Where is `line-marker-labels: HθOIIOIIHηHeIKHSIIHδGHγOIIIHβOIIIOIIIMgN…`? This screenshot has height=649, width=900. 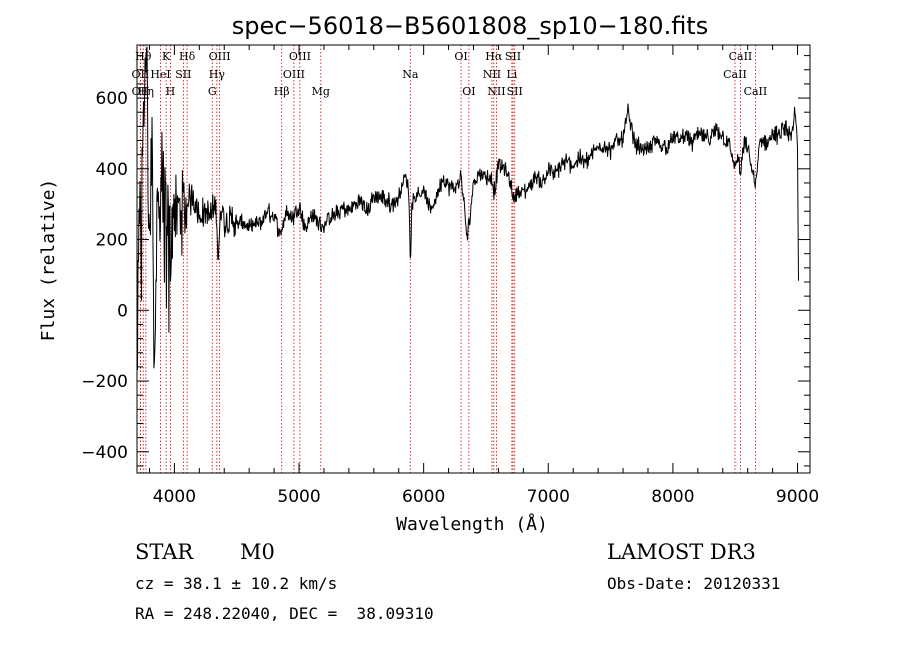 line-marker-labels: HθOIIOIIHηHeIKHSIIHδGHγOIIIHβOIIIOIIIMgN… is located at coordinates (450, 74).